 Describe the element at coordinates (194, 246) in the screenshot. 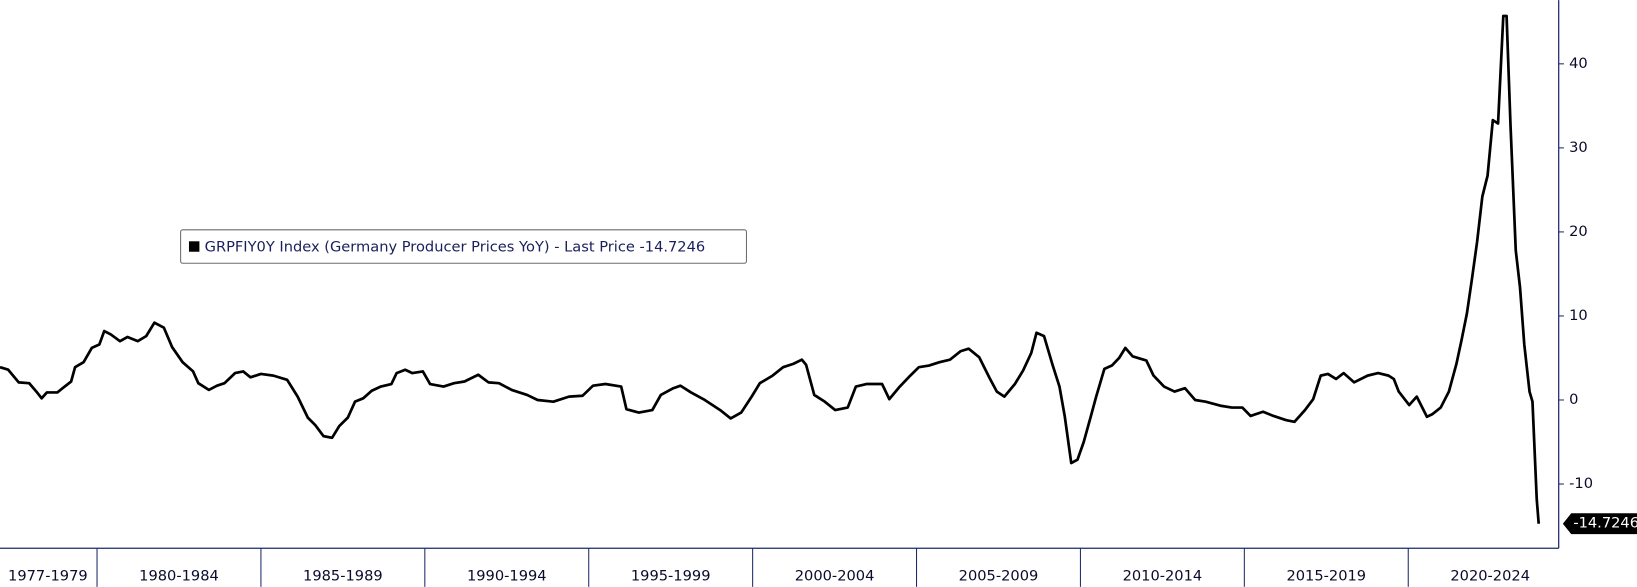

I see `legend-swatch` at that location.